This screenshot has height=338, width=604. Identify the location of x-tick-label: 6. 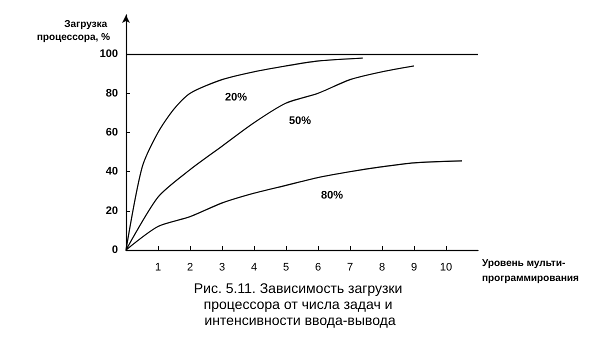
(318, 268).